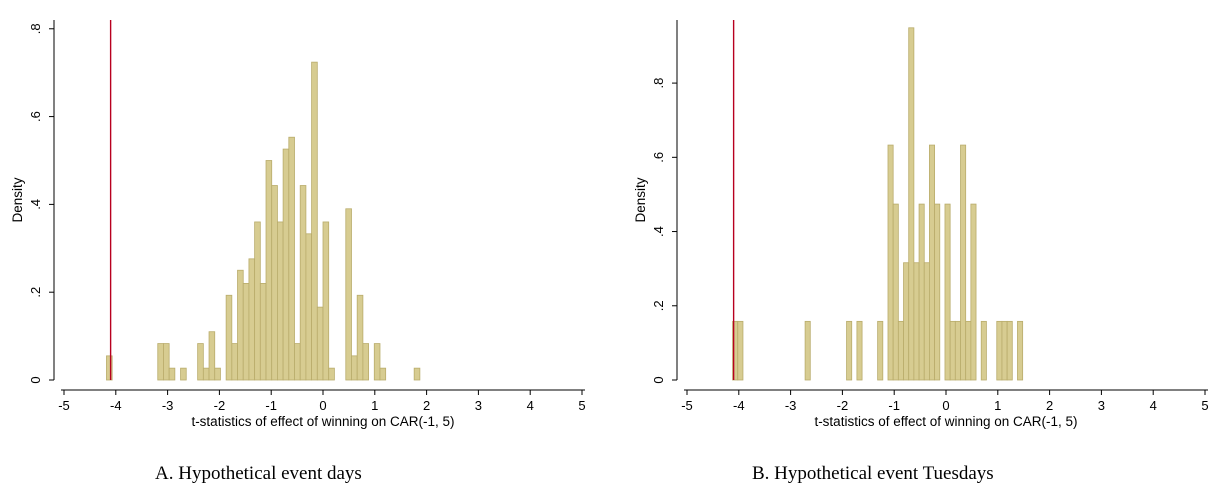 The image size is (1225, 489). I want to click on caption-panel-a: A. Hypothetical event days, so click(258, 473).